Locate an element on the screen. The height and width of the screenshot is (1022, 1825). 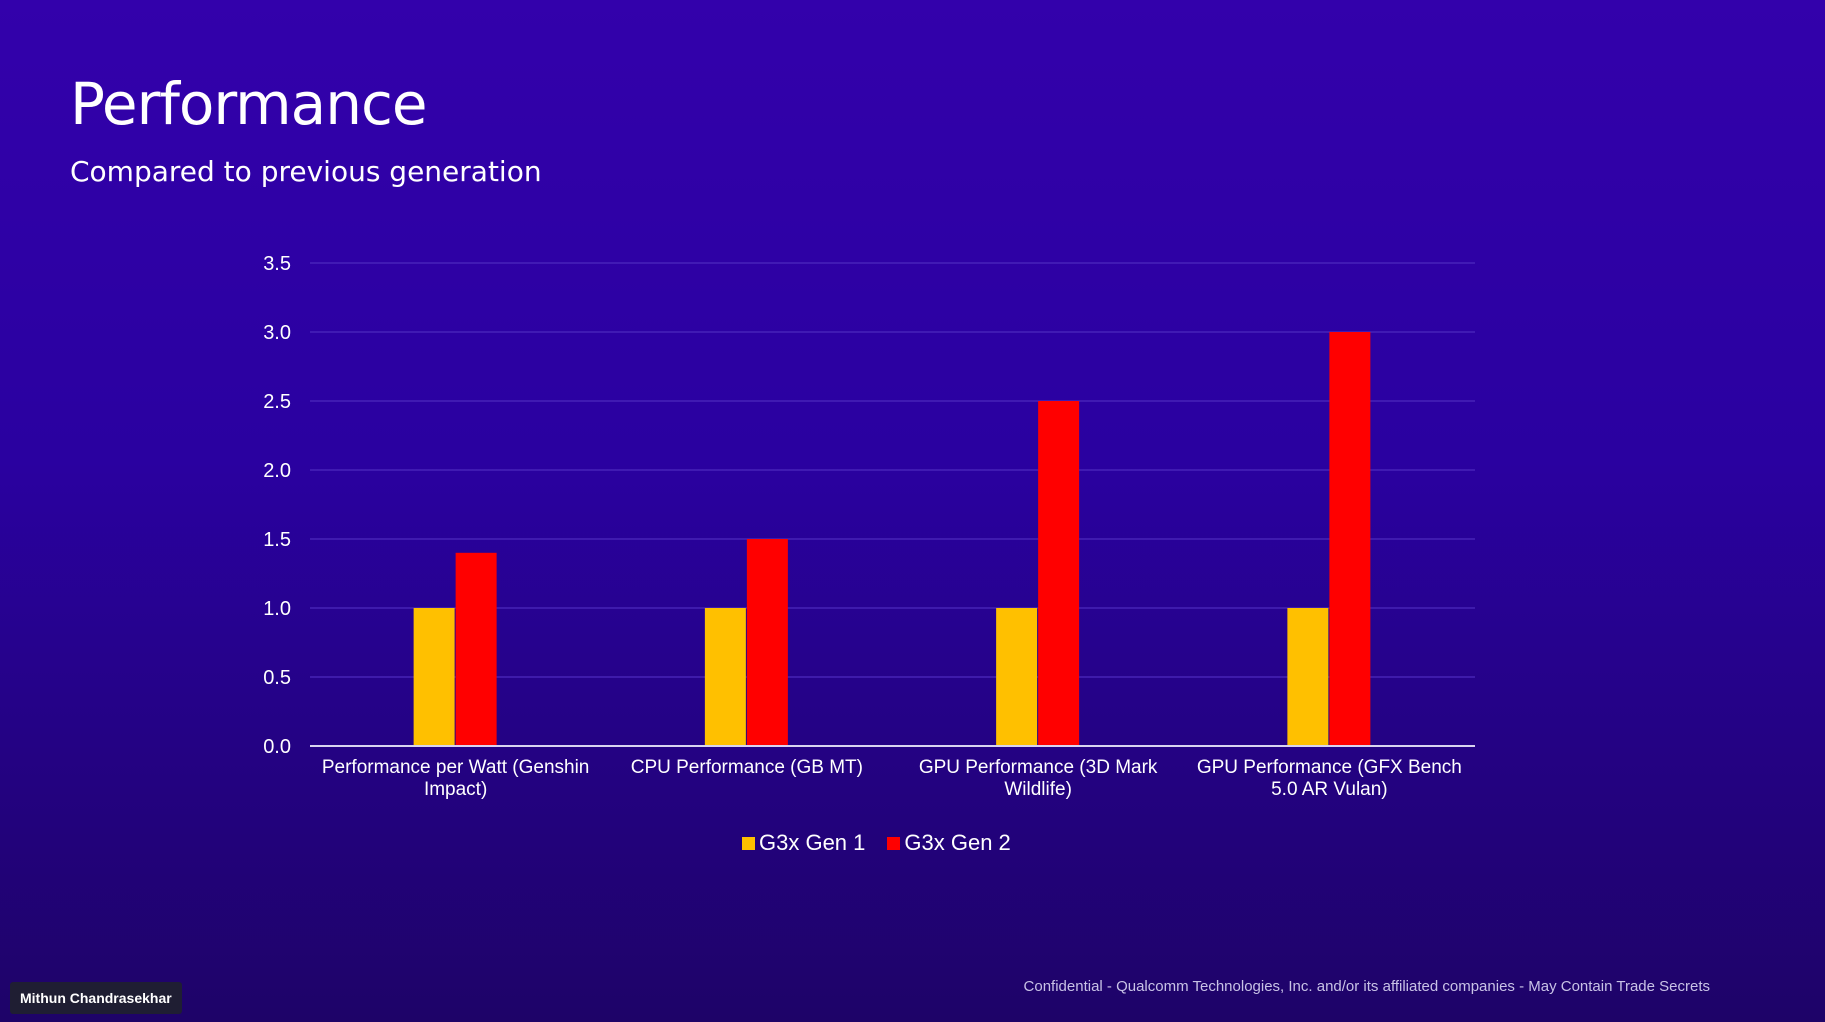
slide-title: Performance is located at coordinates (249, 104).